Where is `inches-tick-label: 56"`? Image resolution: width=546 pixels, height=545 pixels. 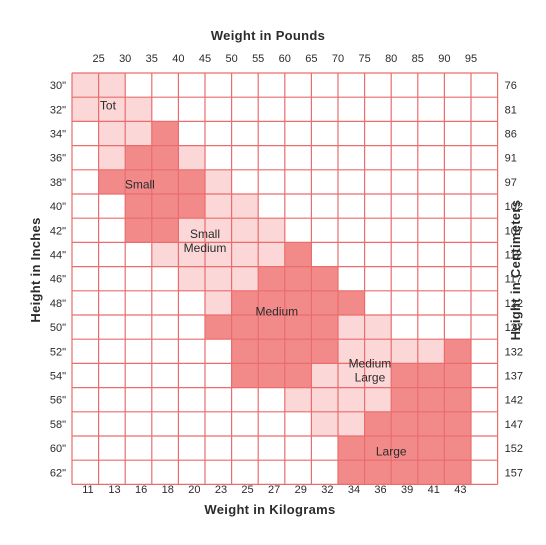
inches-tick-label: 56" is located at coordinates (58, 401).